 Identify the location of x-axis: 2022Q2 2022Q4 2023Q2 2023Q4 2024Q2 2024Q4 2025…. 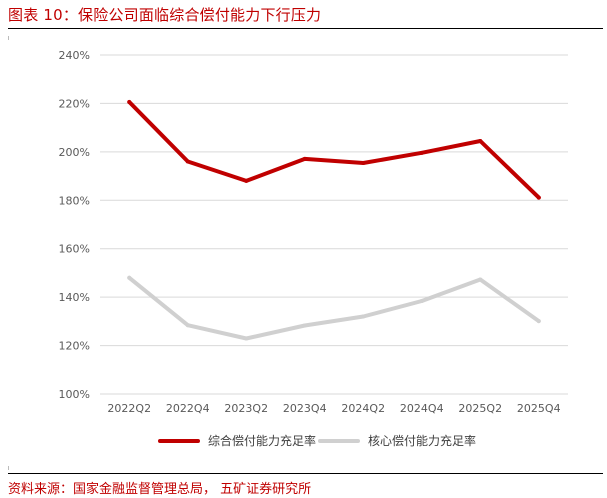
(333, 408).